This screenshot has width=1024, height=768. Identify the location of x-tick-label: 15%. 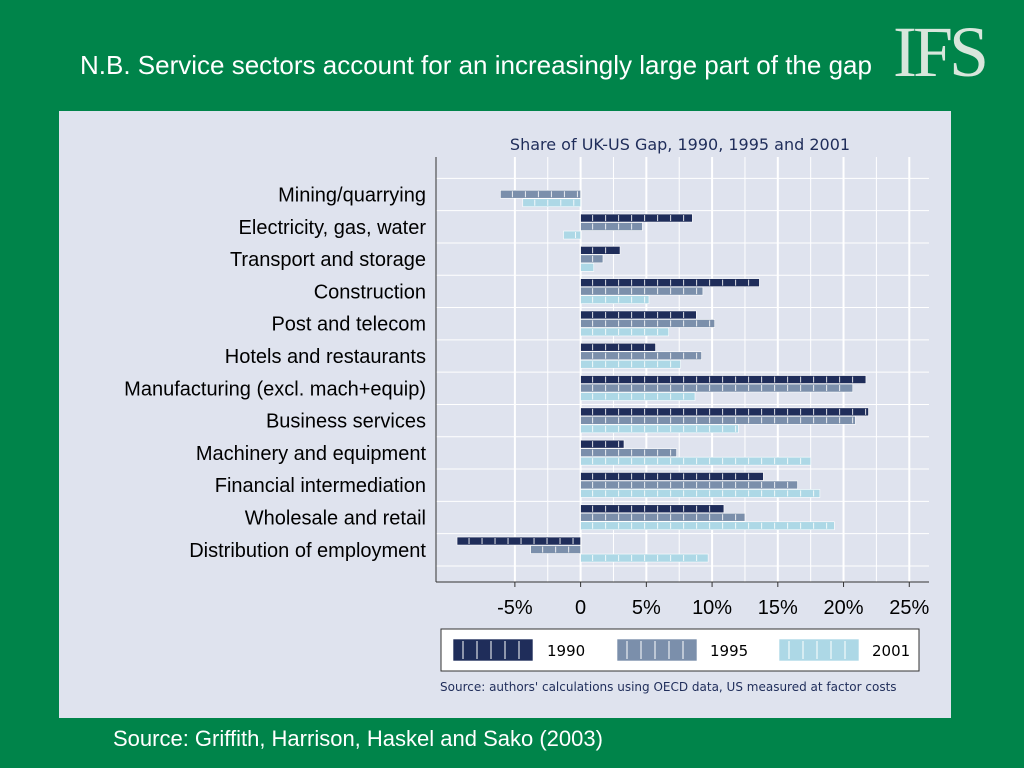
(778, 608).